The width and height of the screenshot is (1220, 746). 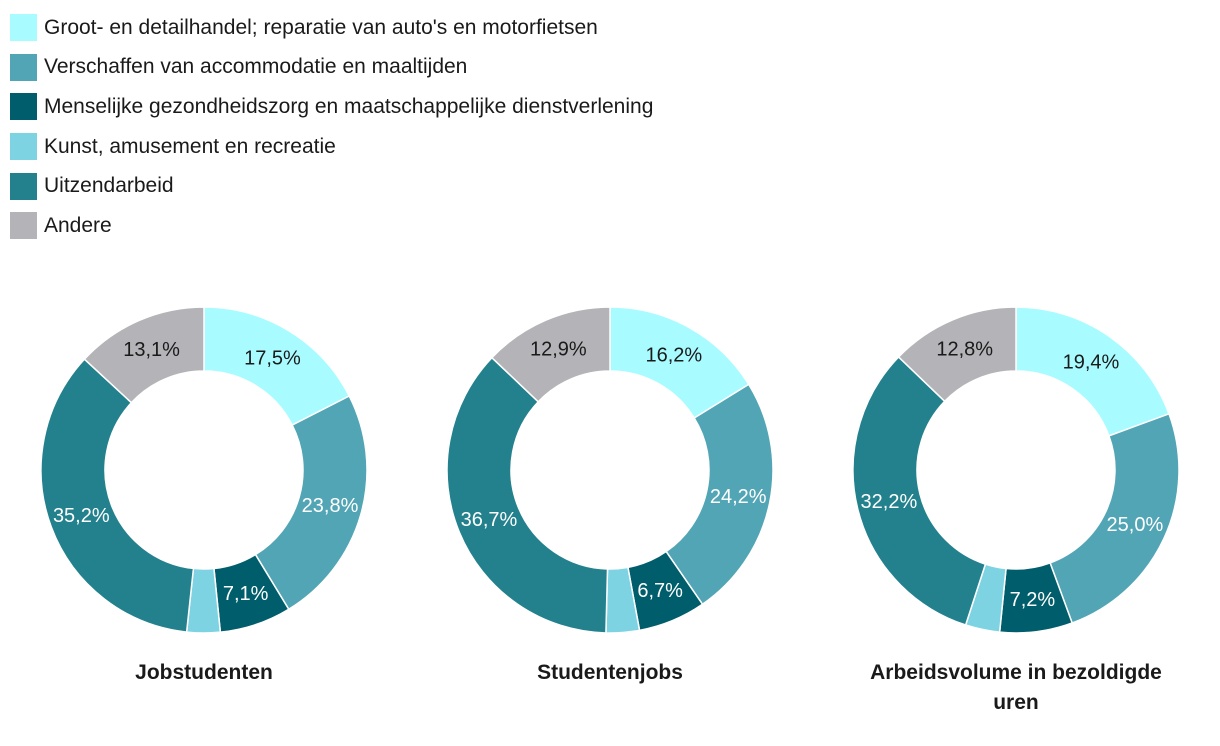 What do you see at coordinates (738, 497) in the screenshot?
I see `slice-label-accommodatie-maaltijden: 24,2%` at bounding box center [738, 497].